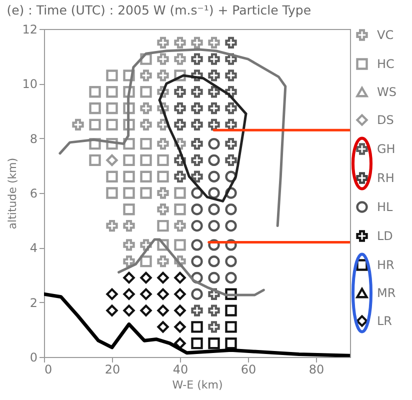  Describe the element at coordinates (386, 92) in the screenshot. I see `legend-label: WS` at that location.